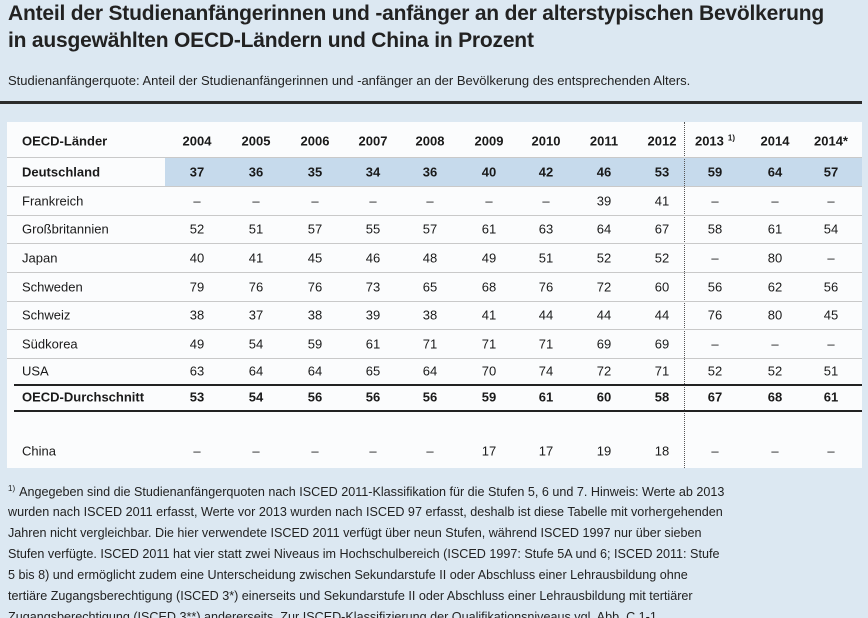  What do you see at coordinates (715, 140) in the screenshot?
I see `column-header: 2013 1)` at bounding box center [715, 140].